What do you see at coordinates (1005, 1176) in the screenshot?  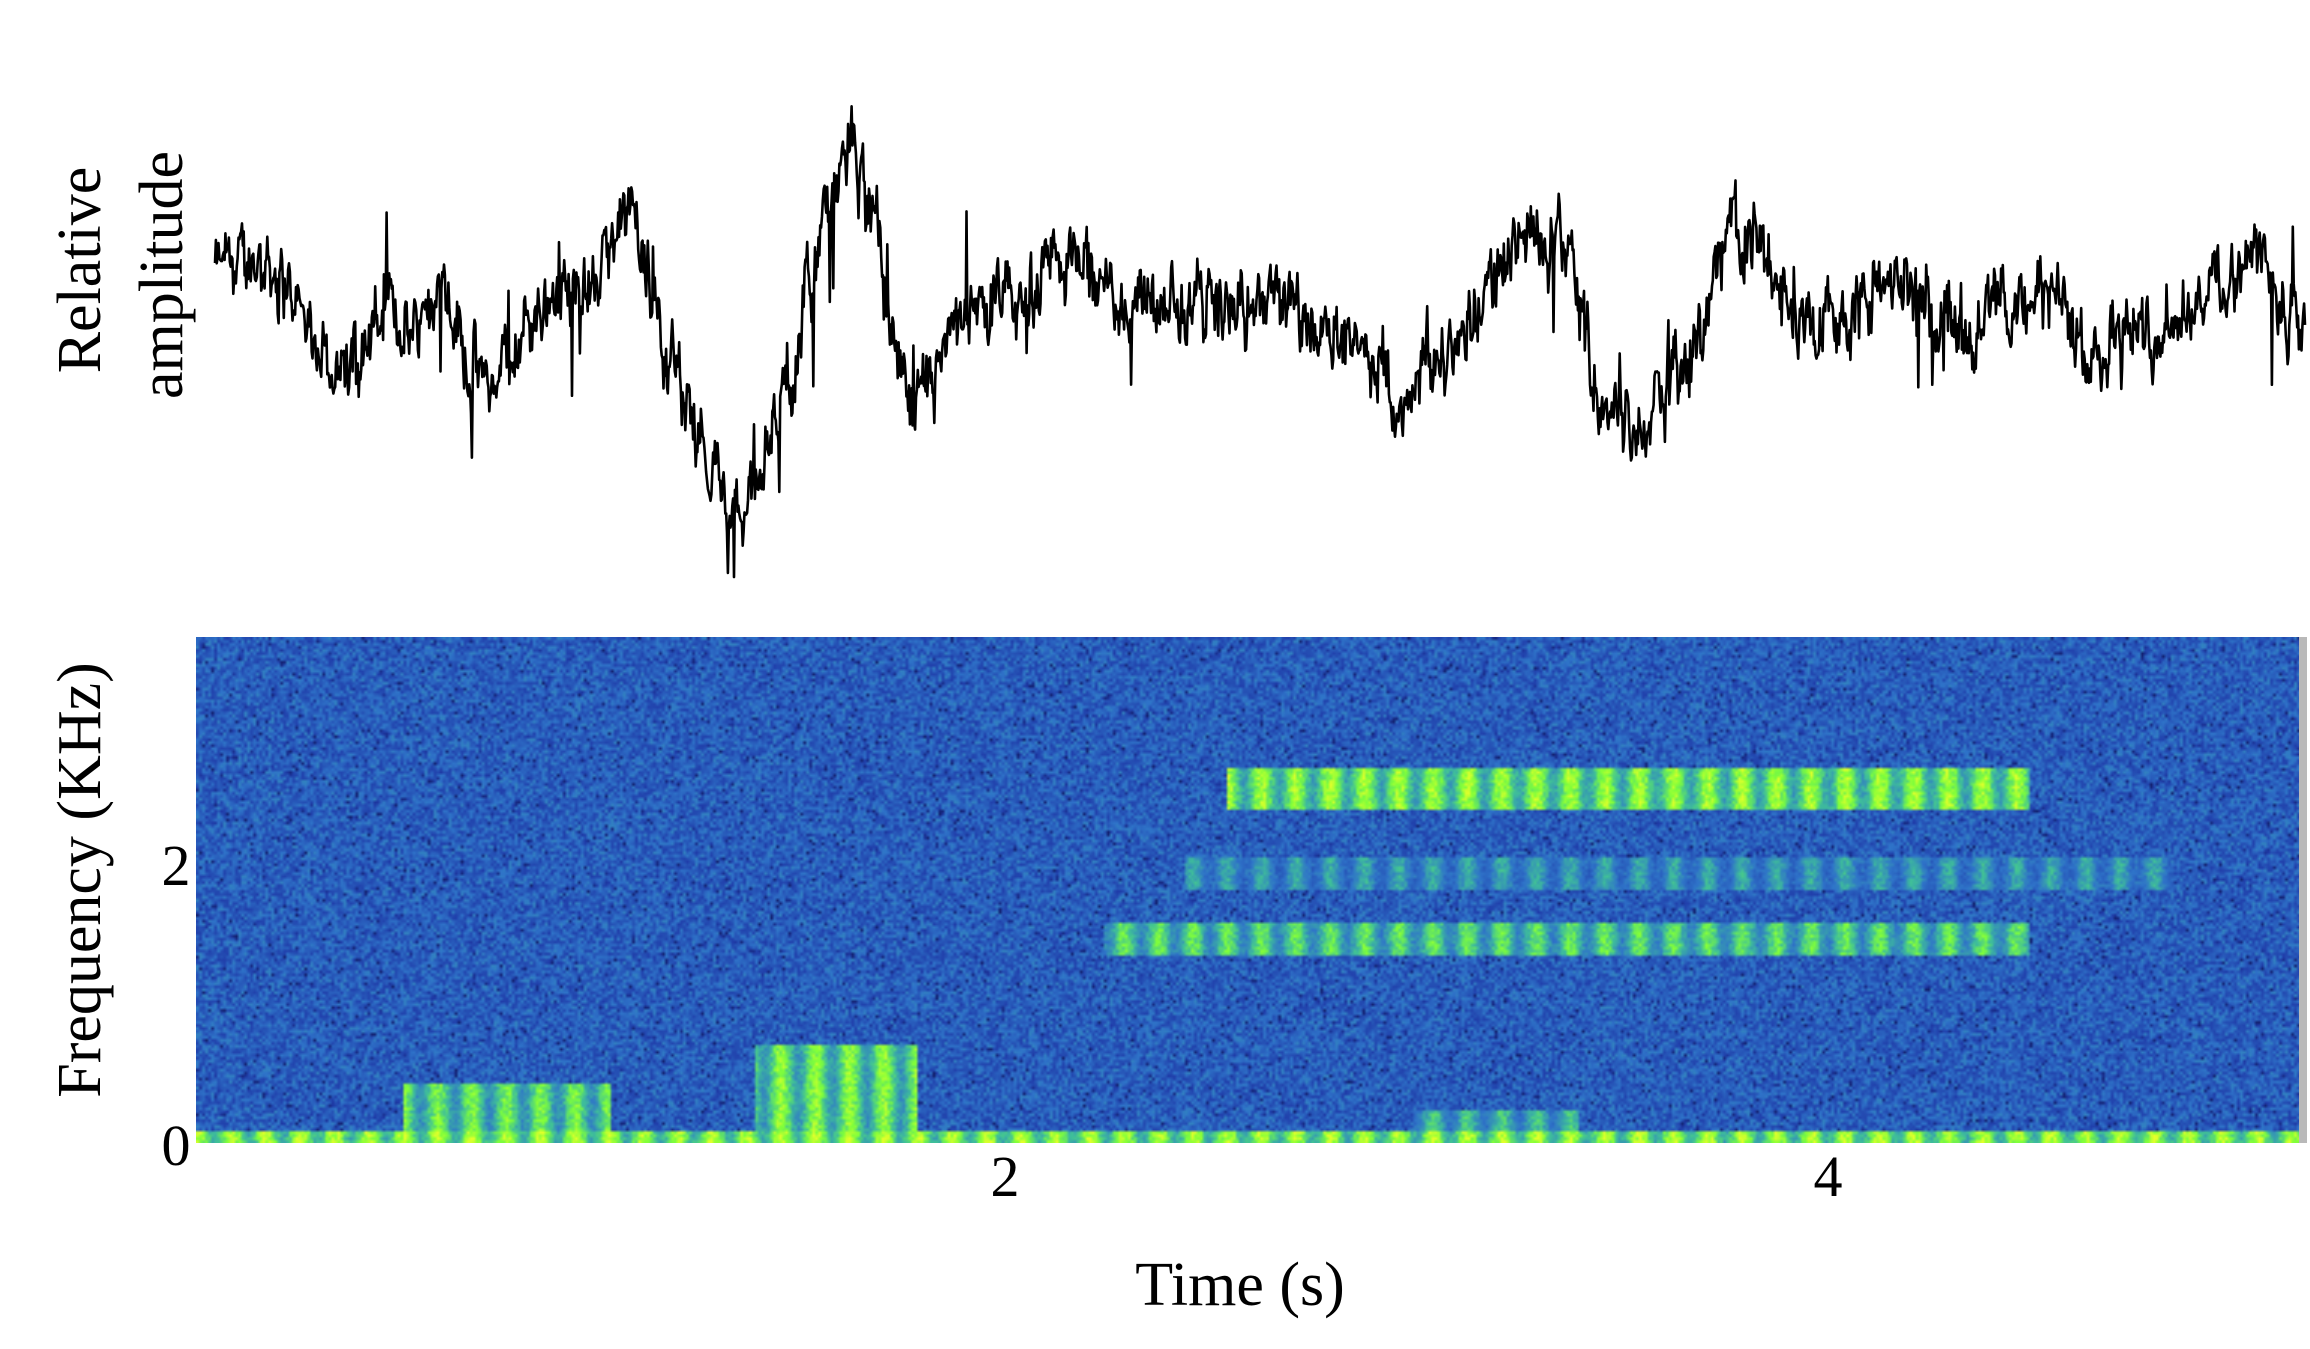 I see `x-tick-label-2: 2` at bounding box center [1005, 1176].